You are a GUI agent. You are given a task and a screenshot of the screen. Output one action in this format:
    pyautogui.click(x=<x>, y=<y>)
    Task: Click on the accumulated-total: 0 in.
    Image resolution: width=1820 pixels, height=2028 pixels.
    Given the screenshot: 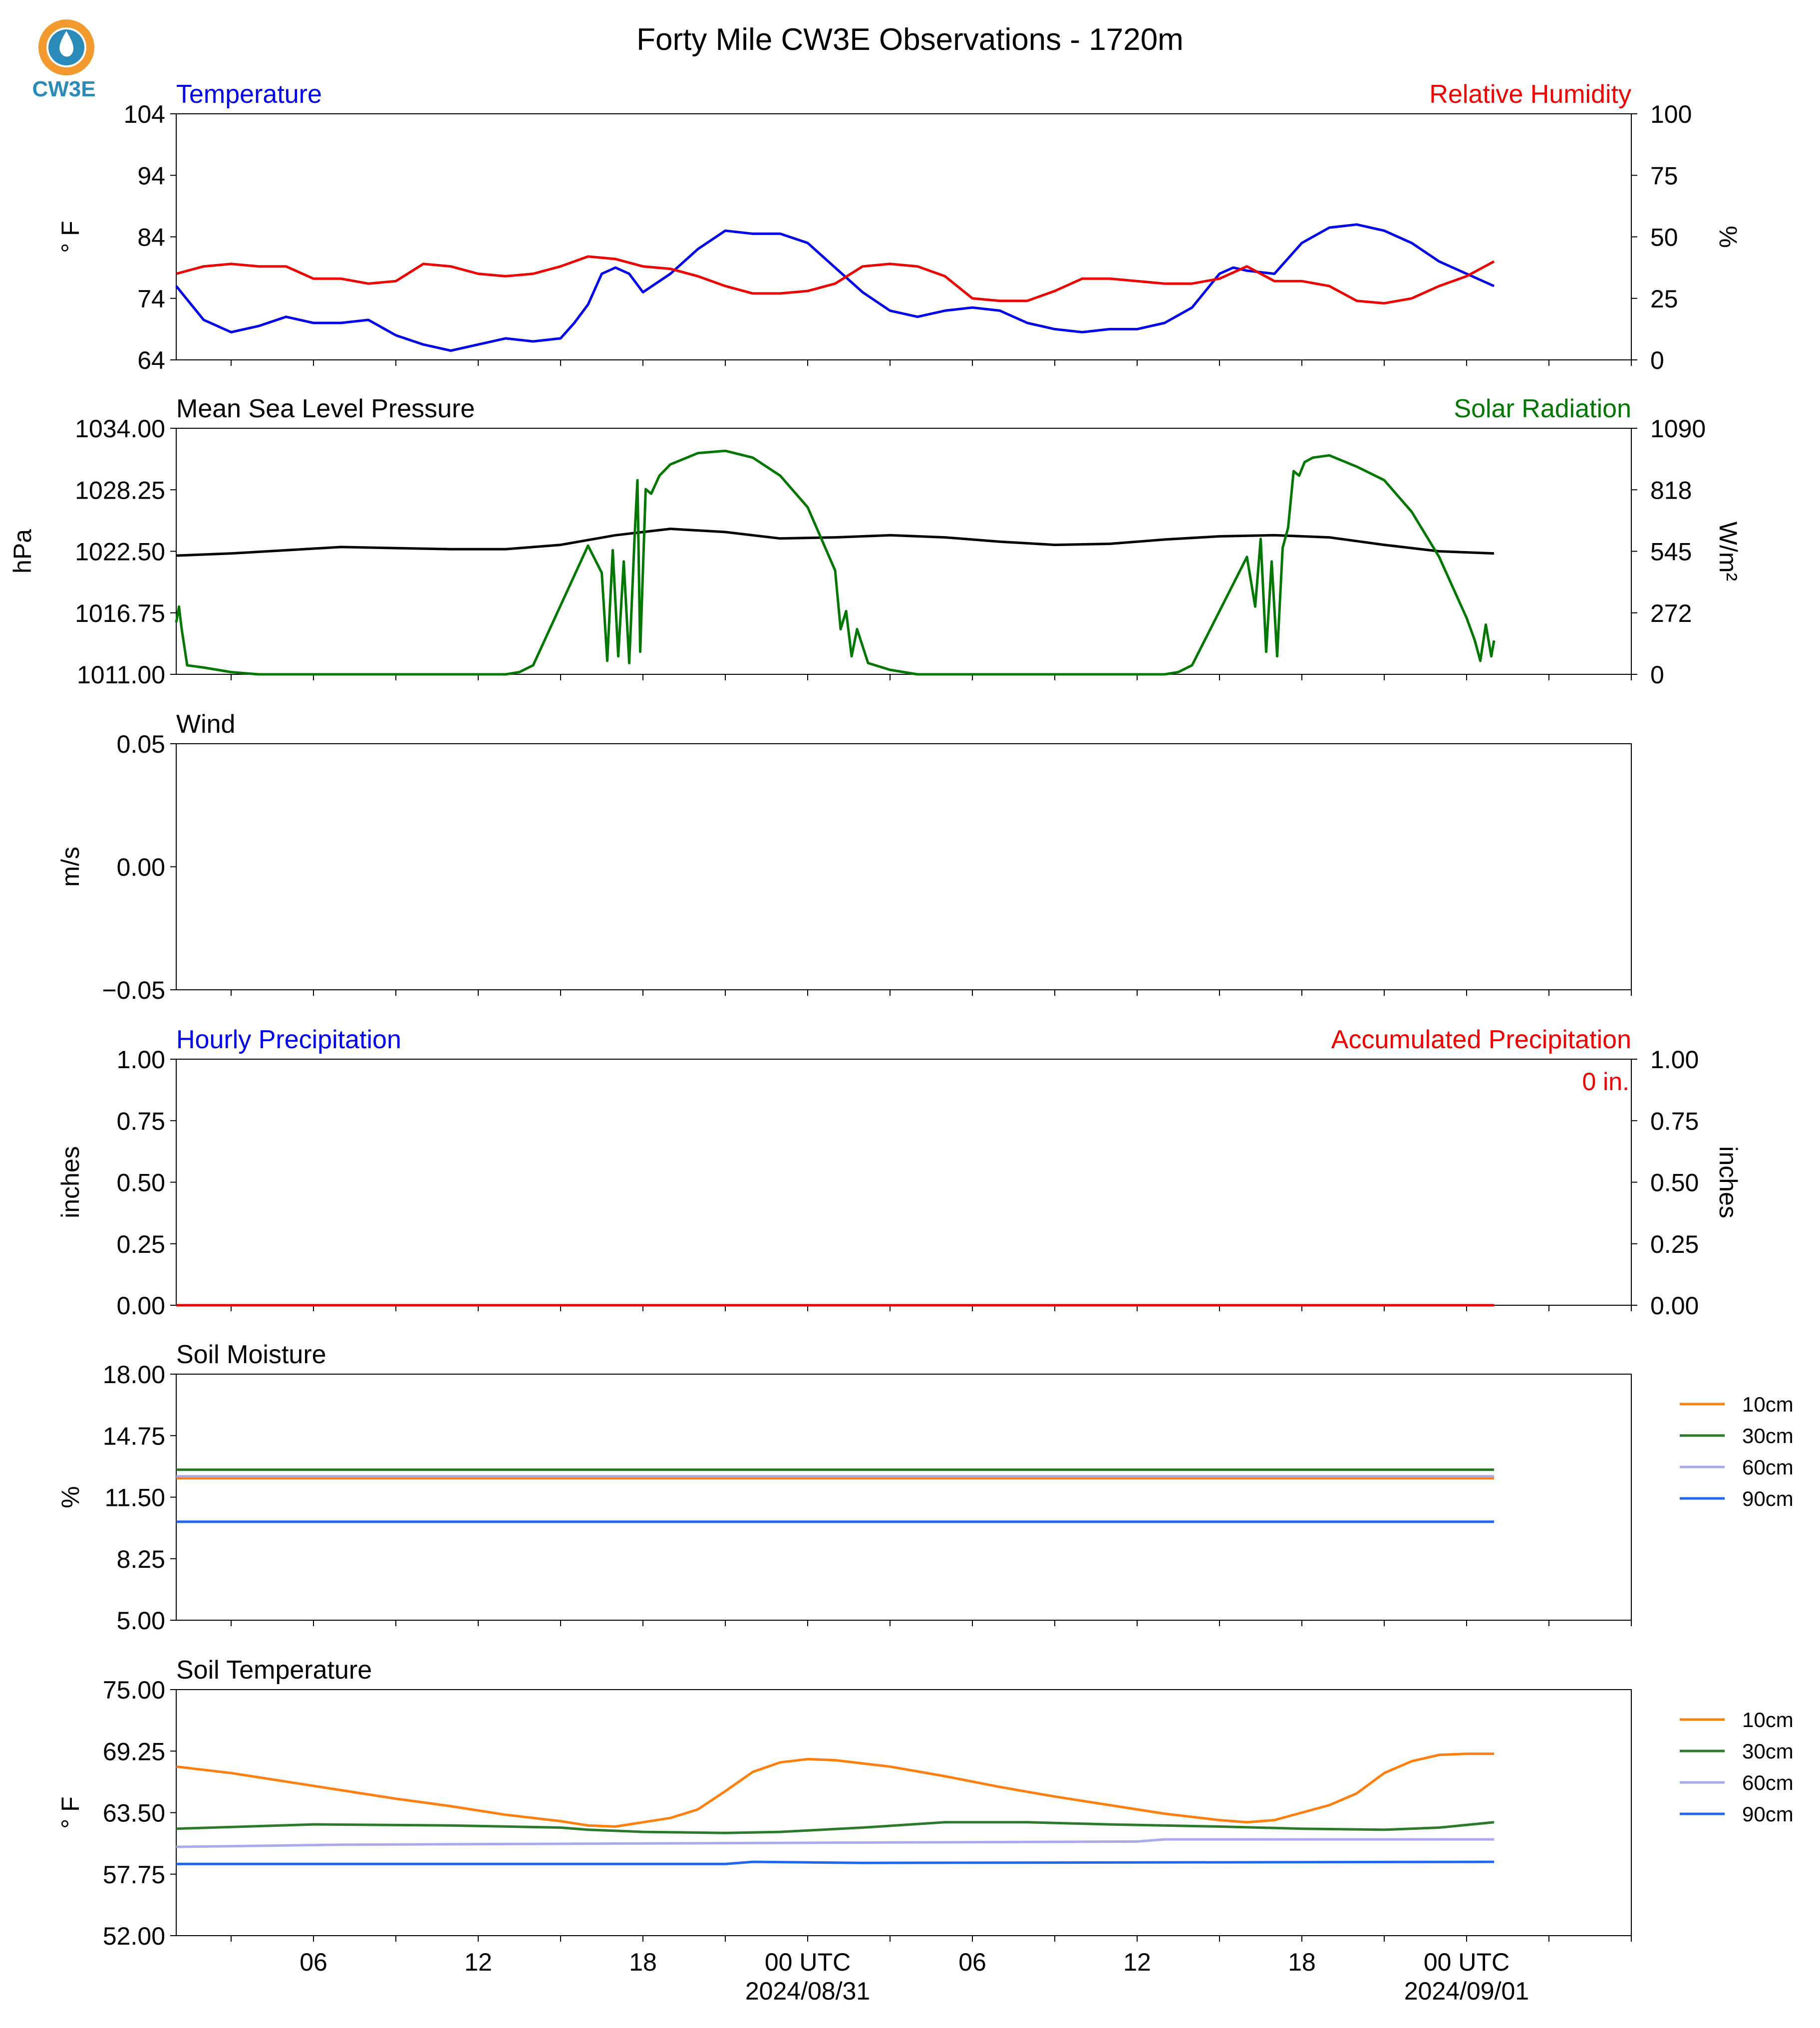 What is the action you would take?
    pyautogui.click(x=1605, y=1082)
    